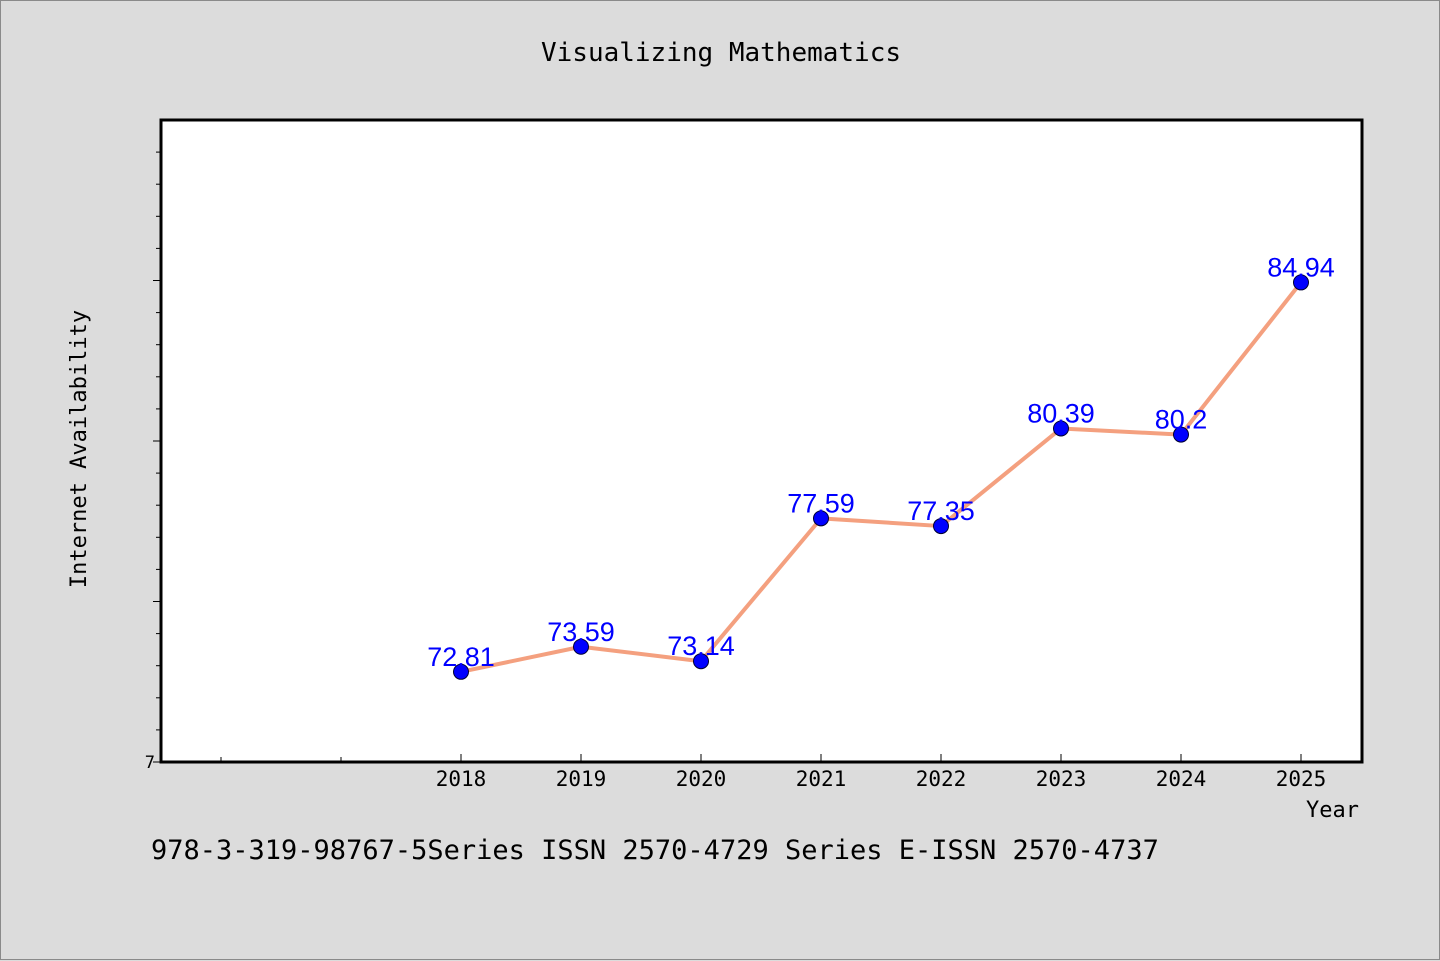 The image size is (1440, 961). What do you see at coordinates (941, 779) in the screenshot?
I see `x-tick-label: 2022` at bounding box center [941, 779].